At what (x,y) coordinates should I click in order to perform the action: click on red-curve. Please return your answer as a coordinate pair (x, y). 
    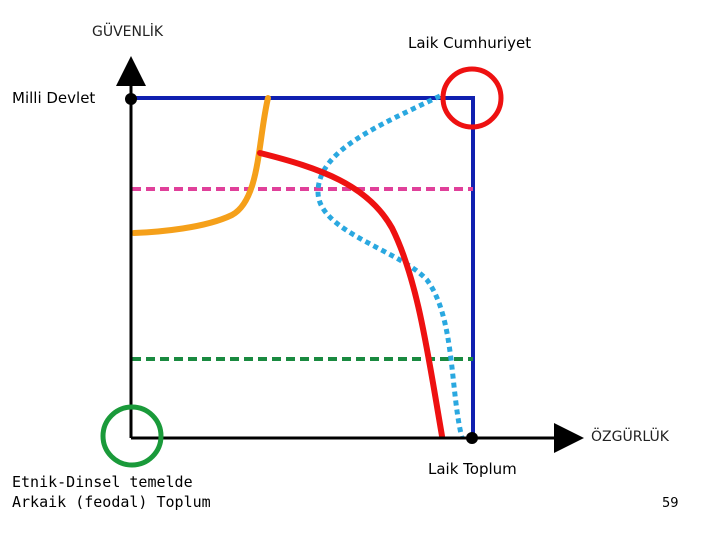
    Looking at the image, I should click on (351, 294).